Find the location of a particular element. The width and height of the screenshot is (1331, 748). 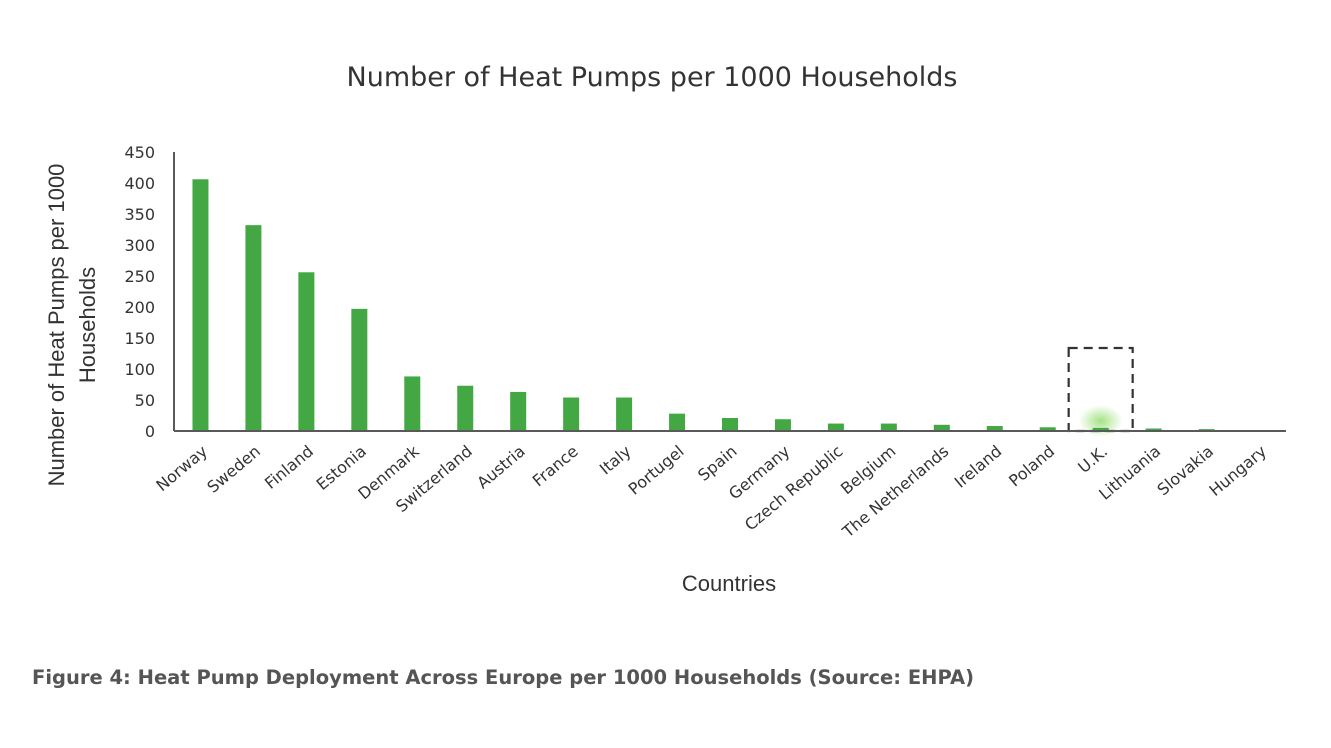

y-tick-label-4: 200 is located at coordinates (139, 307).